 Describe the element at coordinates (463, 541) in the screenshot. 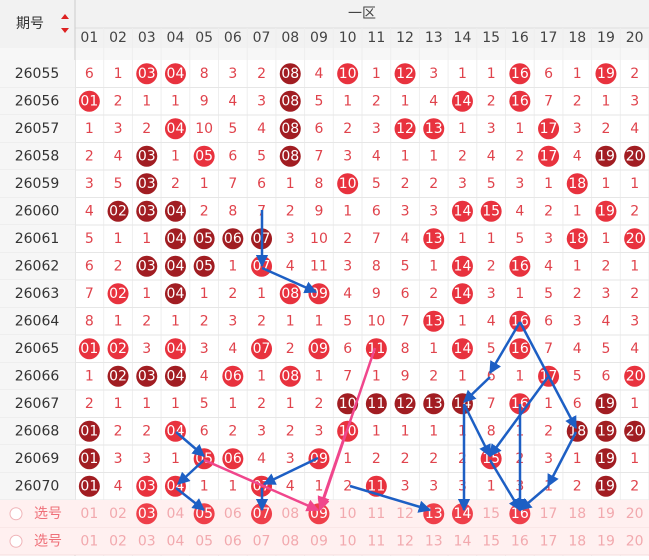

I see `select-number: 14` at that location.